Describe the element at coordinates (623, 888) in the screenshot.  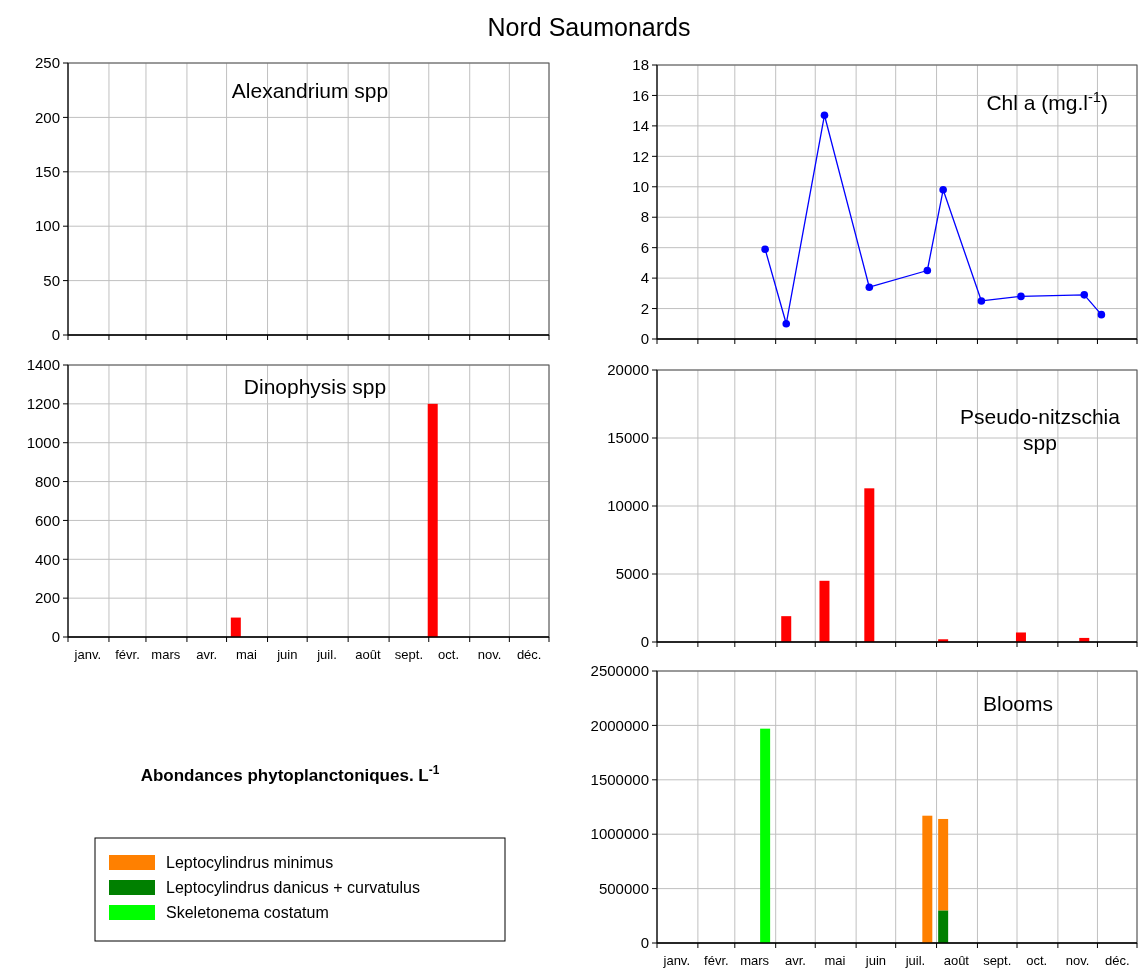
I see `y-tick-label: 500000` at that location.